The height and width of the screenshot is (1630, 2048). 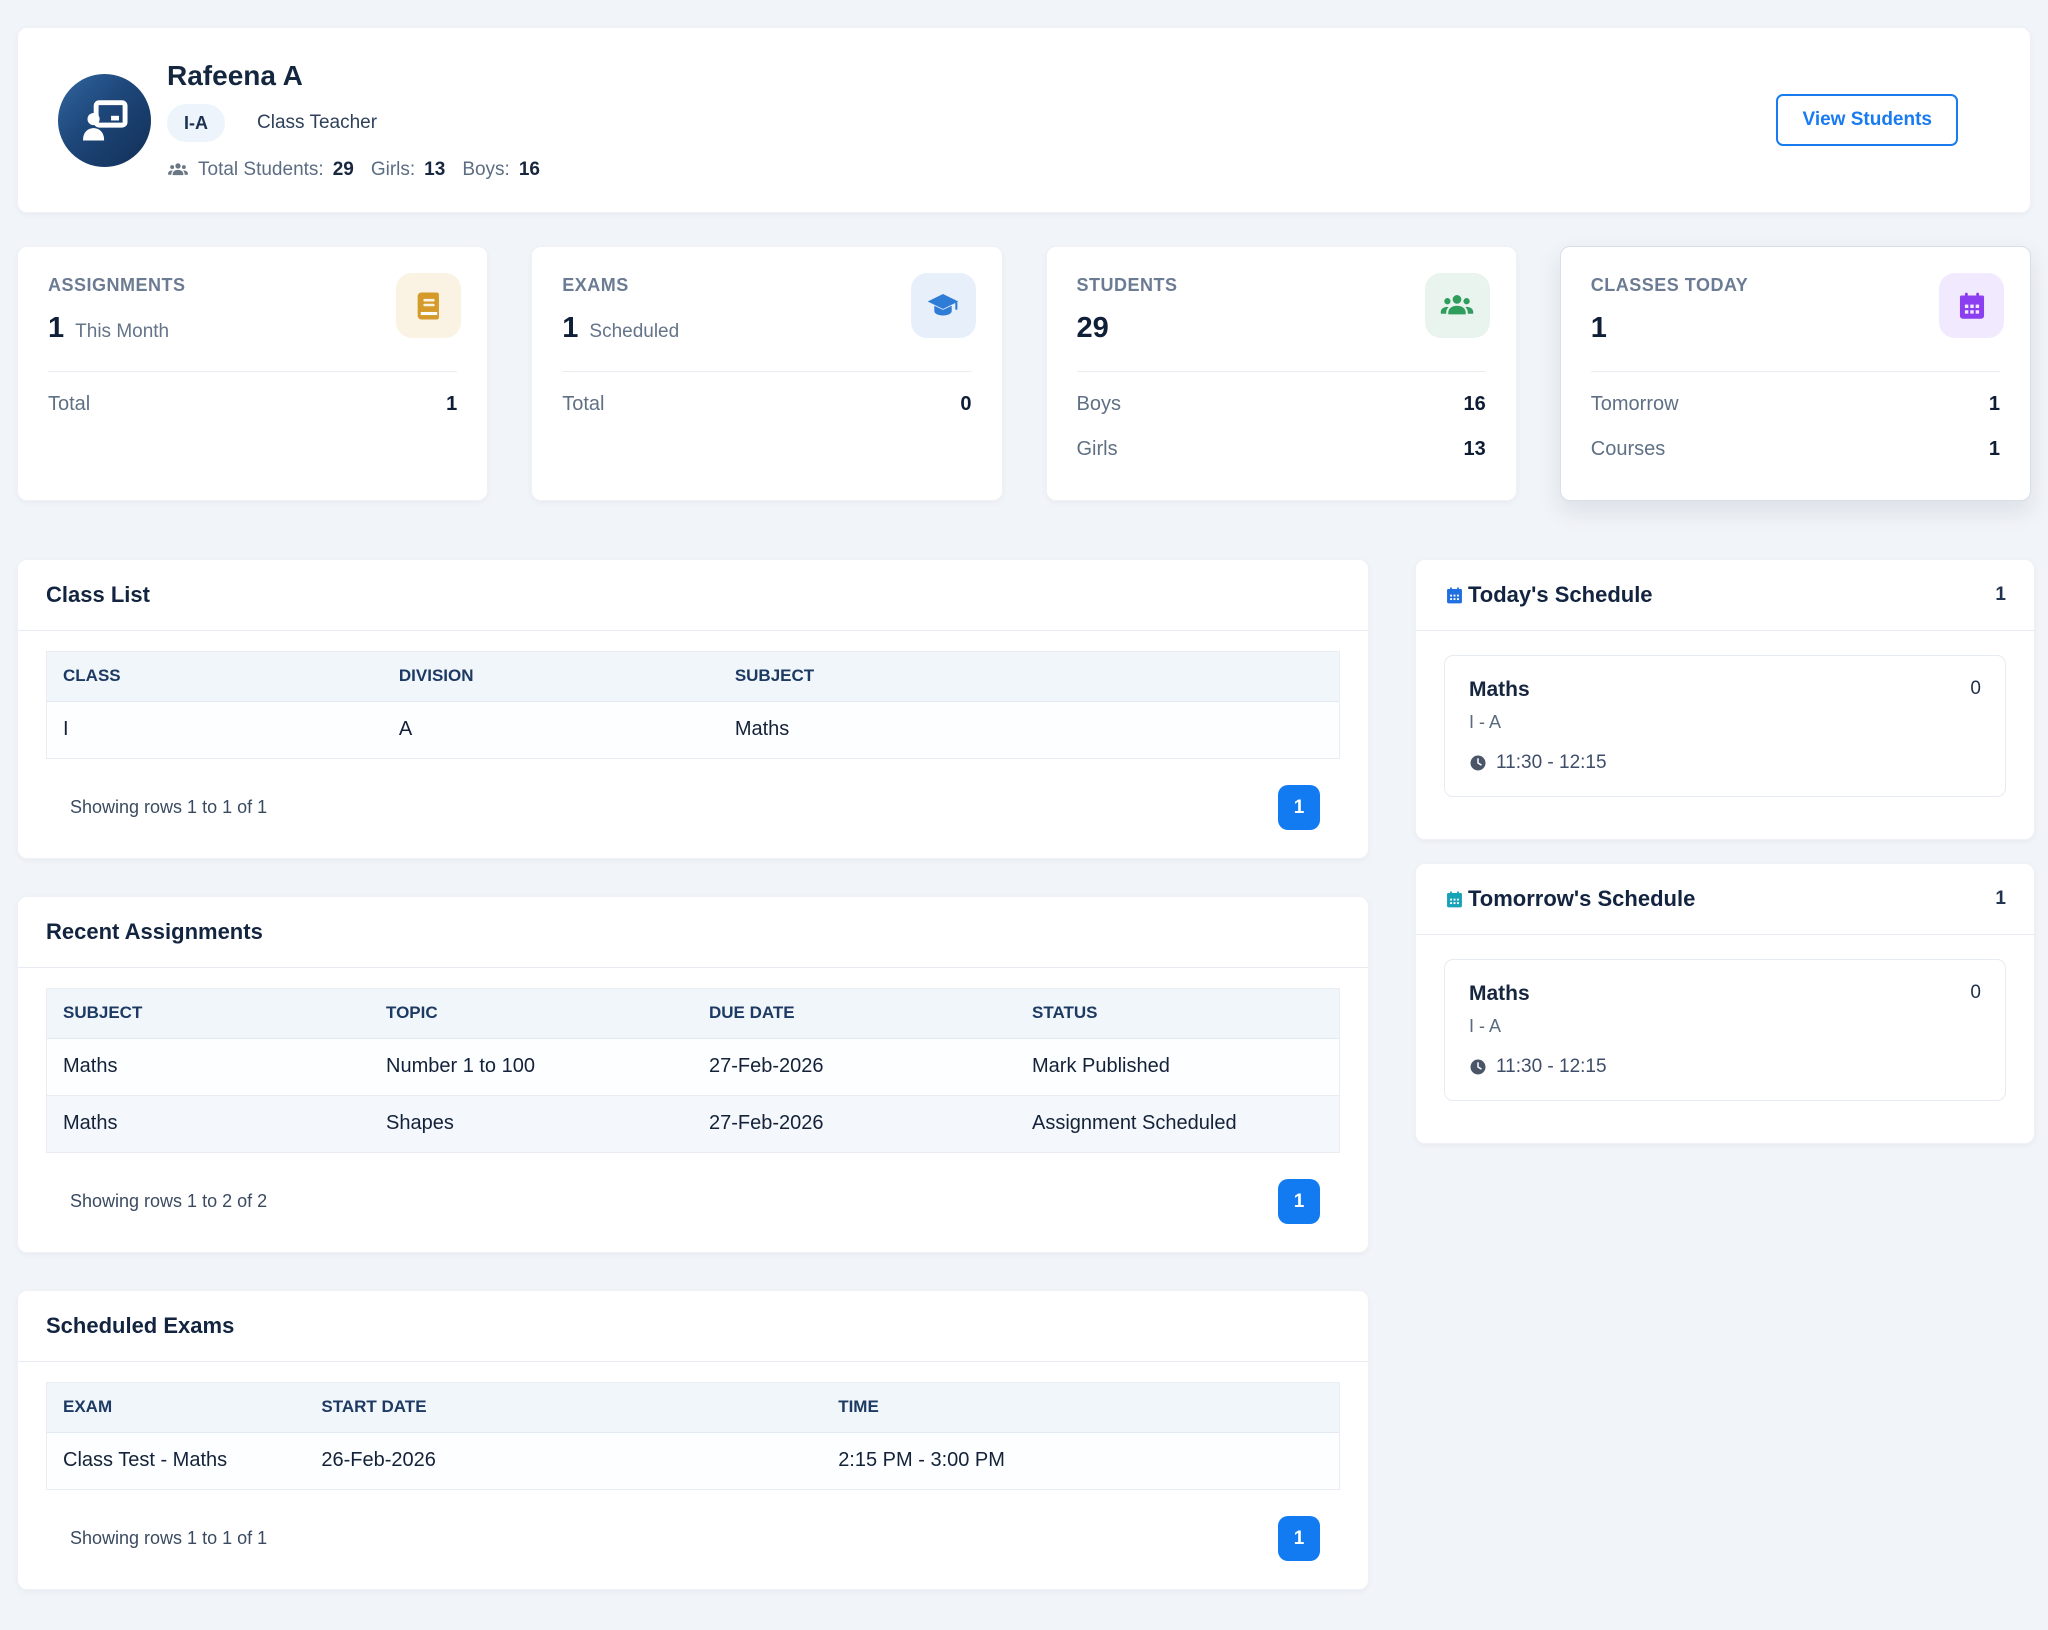 What do you see at coordinates (921, 1460) in the screenshot?
I see `cell-time: 2:15 PM - 3:00 PM` at bounding box center [921, 1460].